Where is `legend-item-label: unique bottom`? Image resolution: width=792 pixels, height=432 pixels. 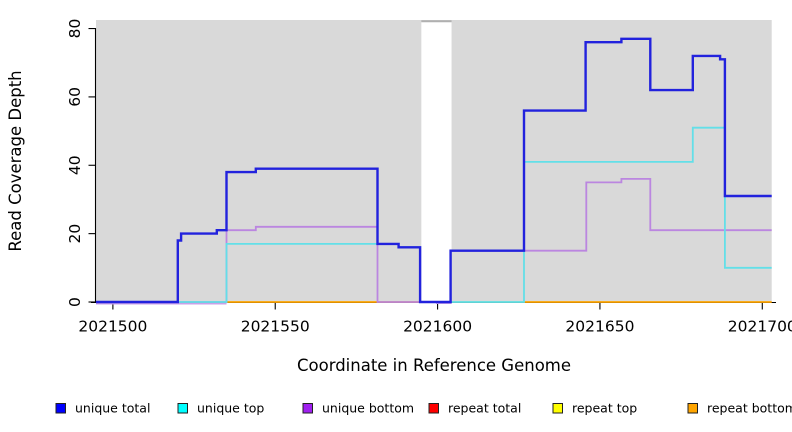 legend-item-label: unique bottom is located at coordinates (368, 408).